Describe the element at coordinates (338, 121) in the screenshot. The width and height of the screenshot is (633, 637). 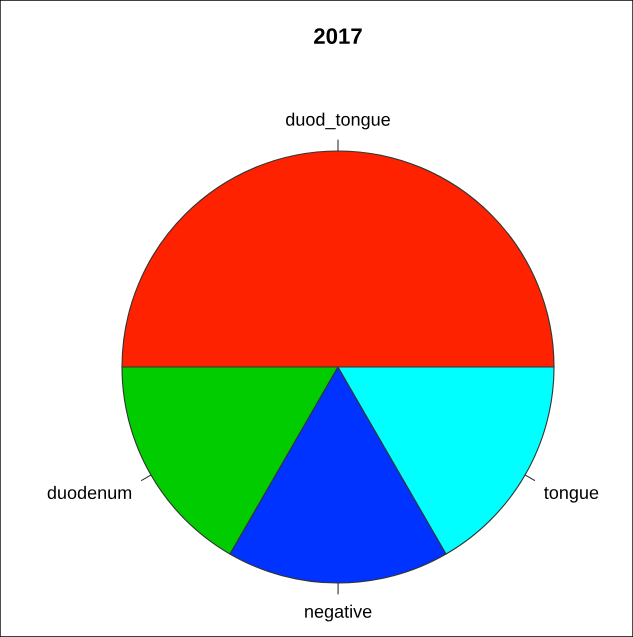
I see `slice-label: duod_tongue` at that location.